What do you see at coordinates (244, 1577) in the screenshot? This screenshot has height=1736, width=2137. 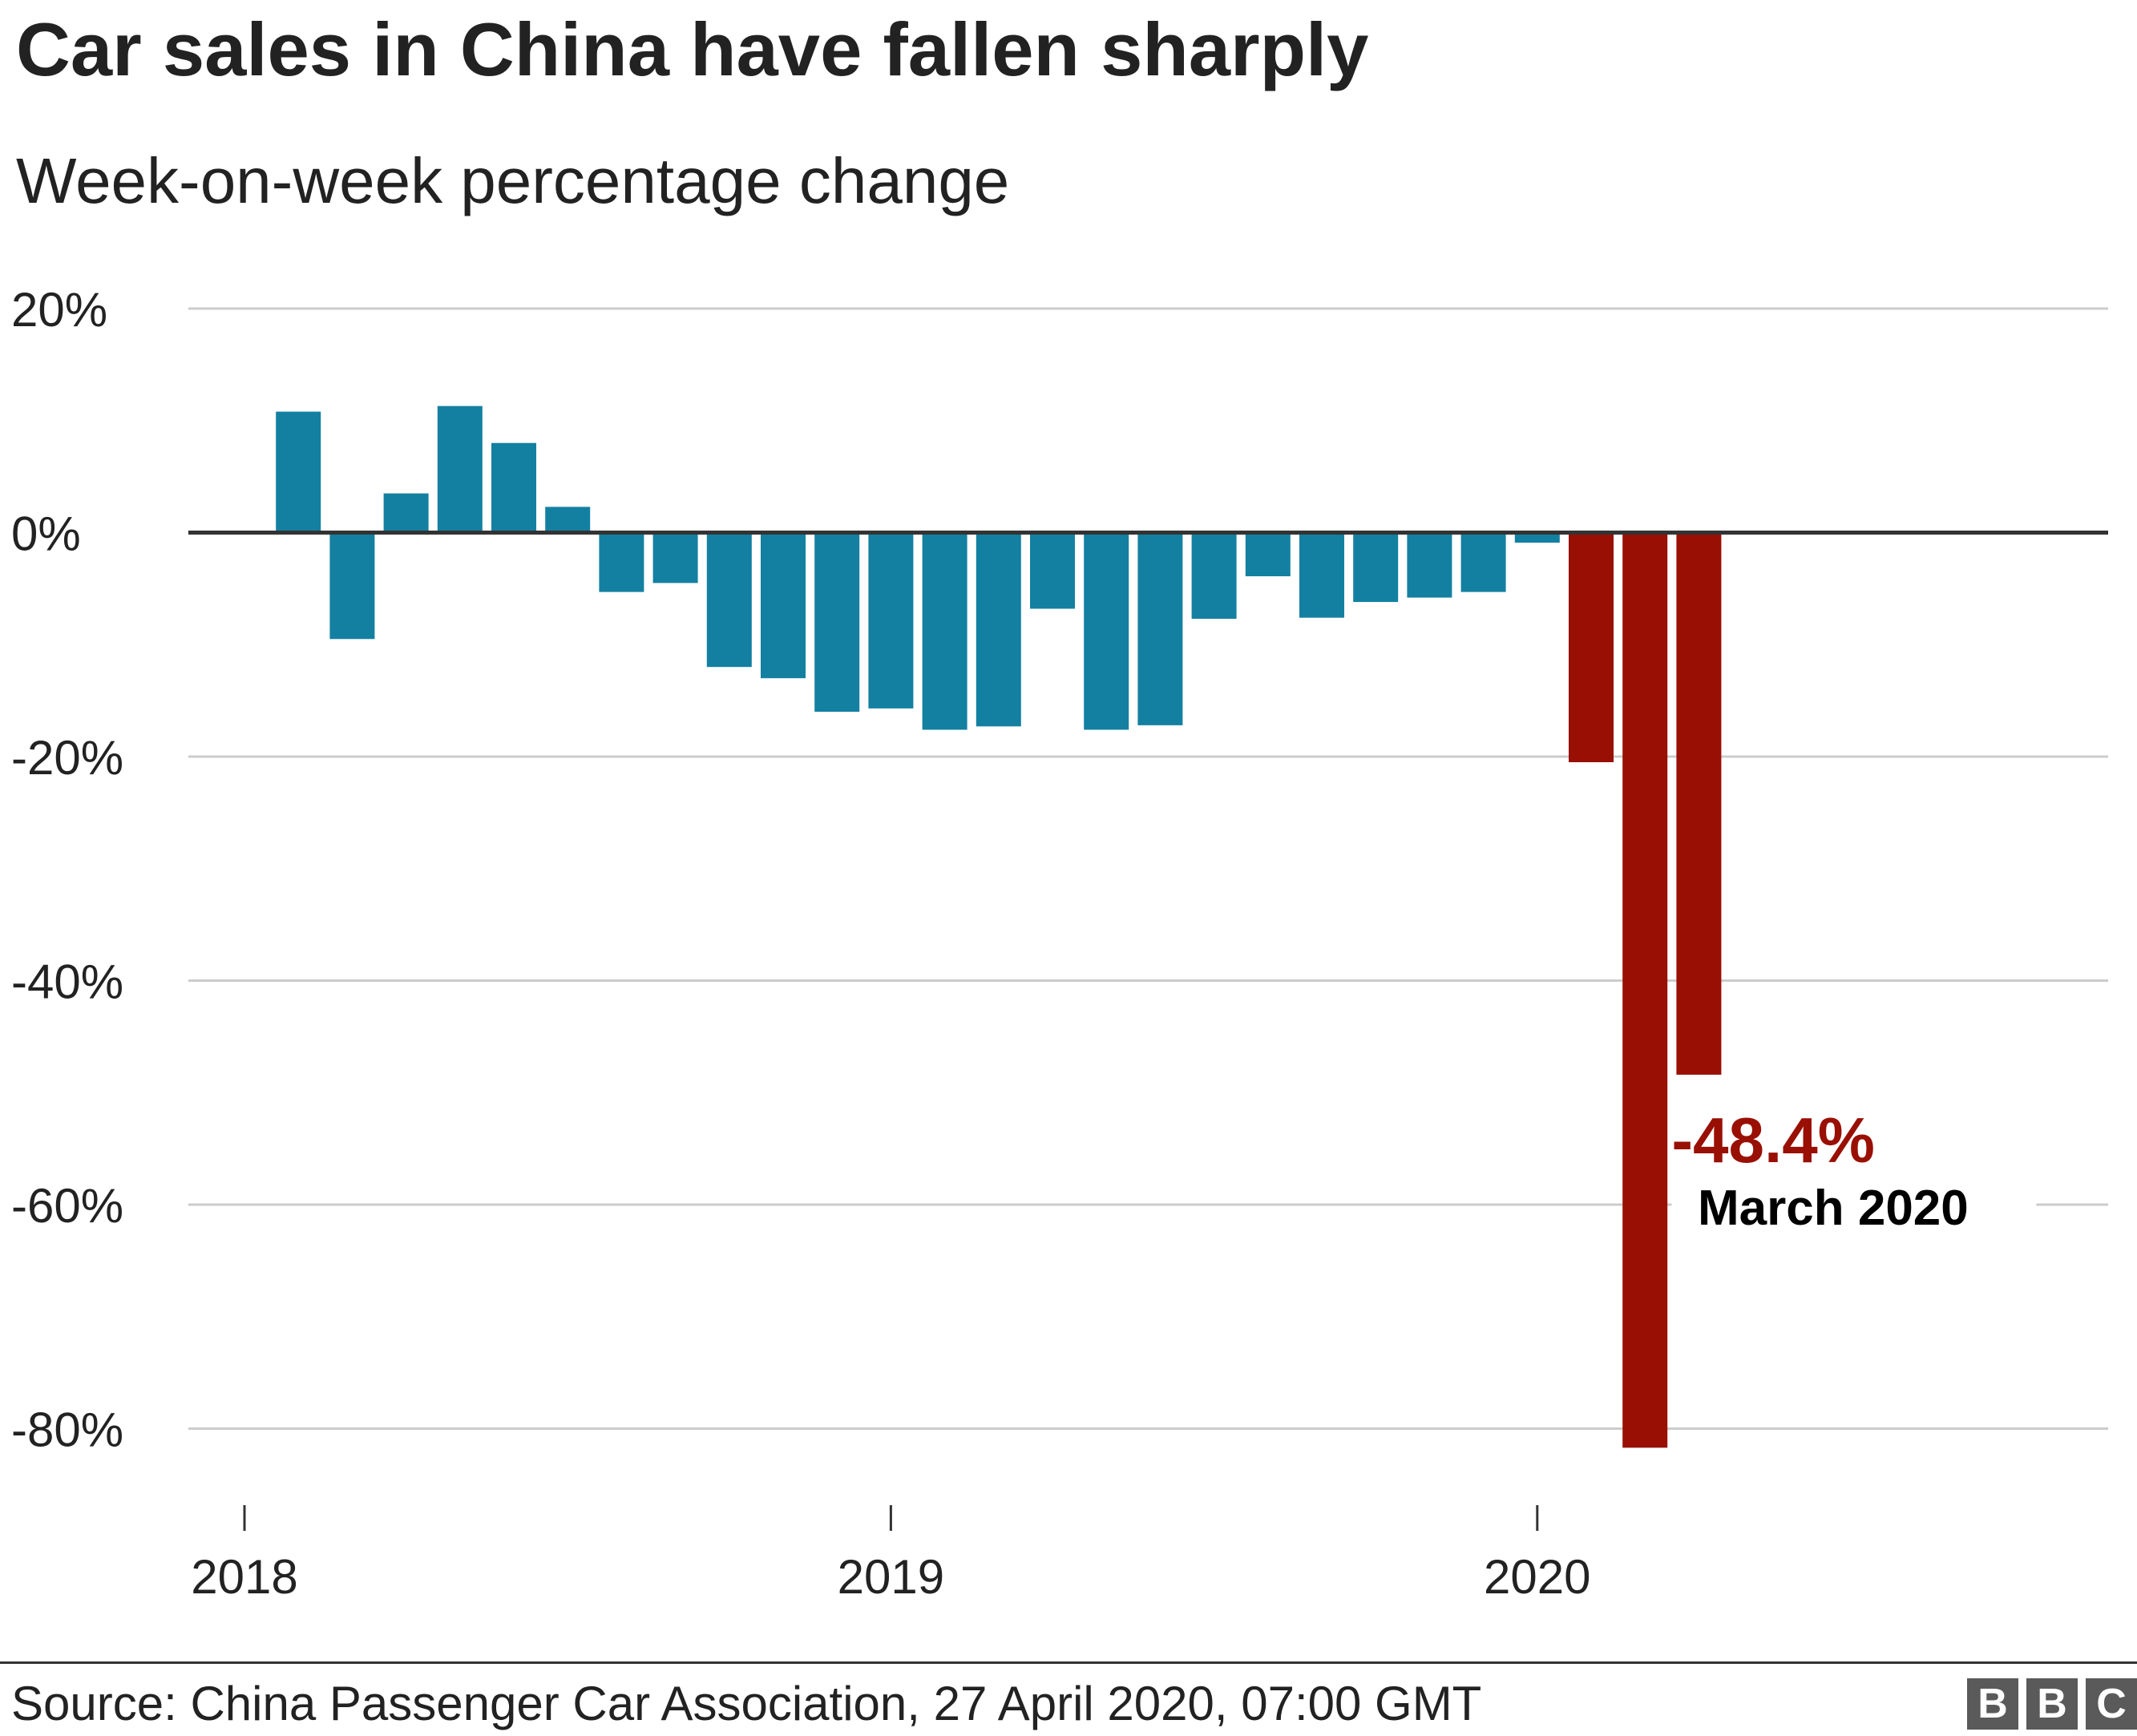 I see `x-tick-label: 2018` at bounding box center [244, 1577].